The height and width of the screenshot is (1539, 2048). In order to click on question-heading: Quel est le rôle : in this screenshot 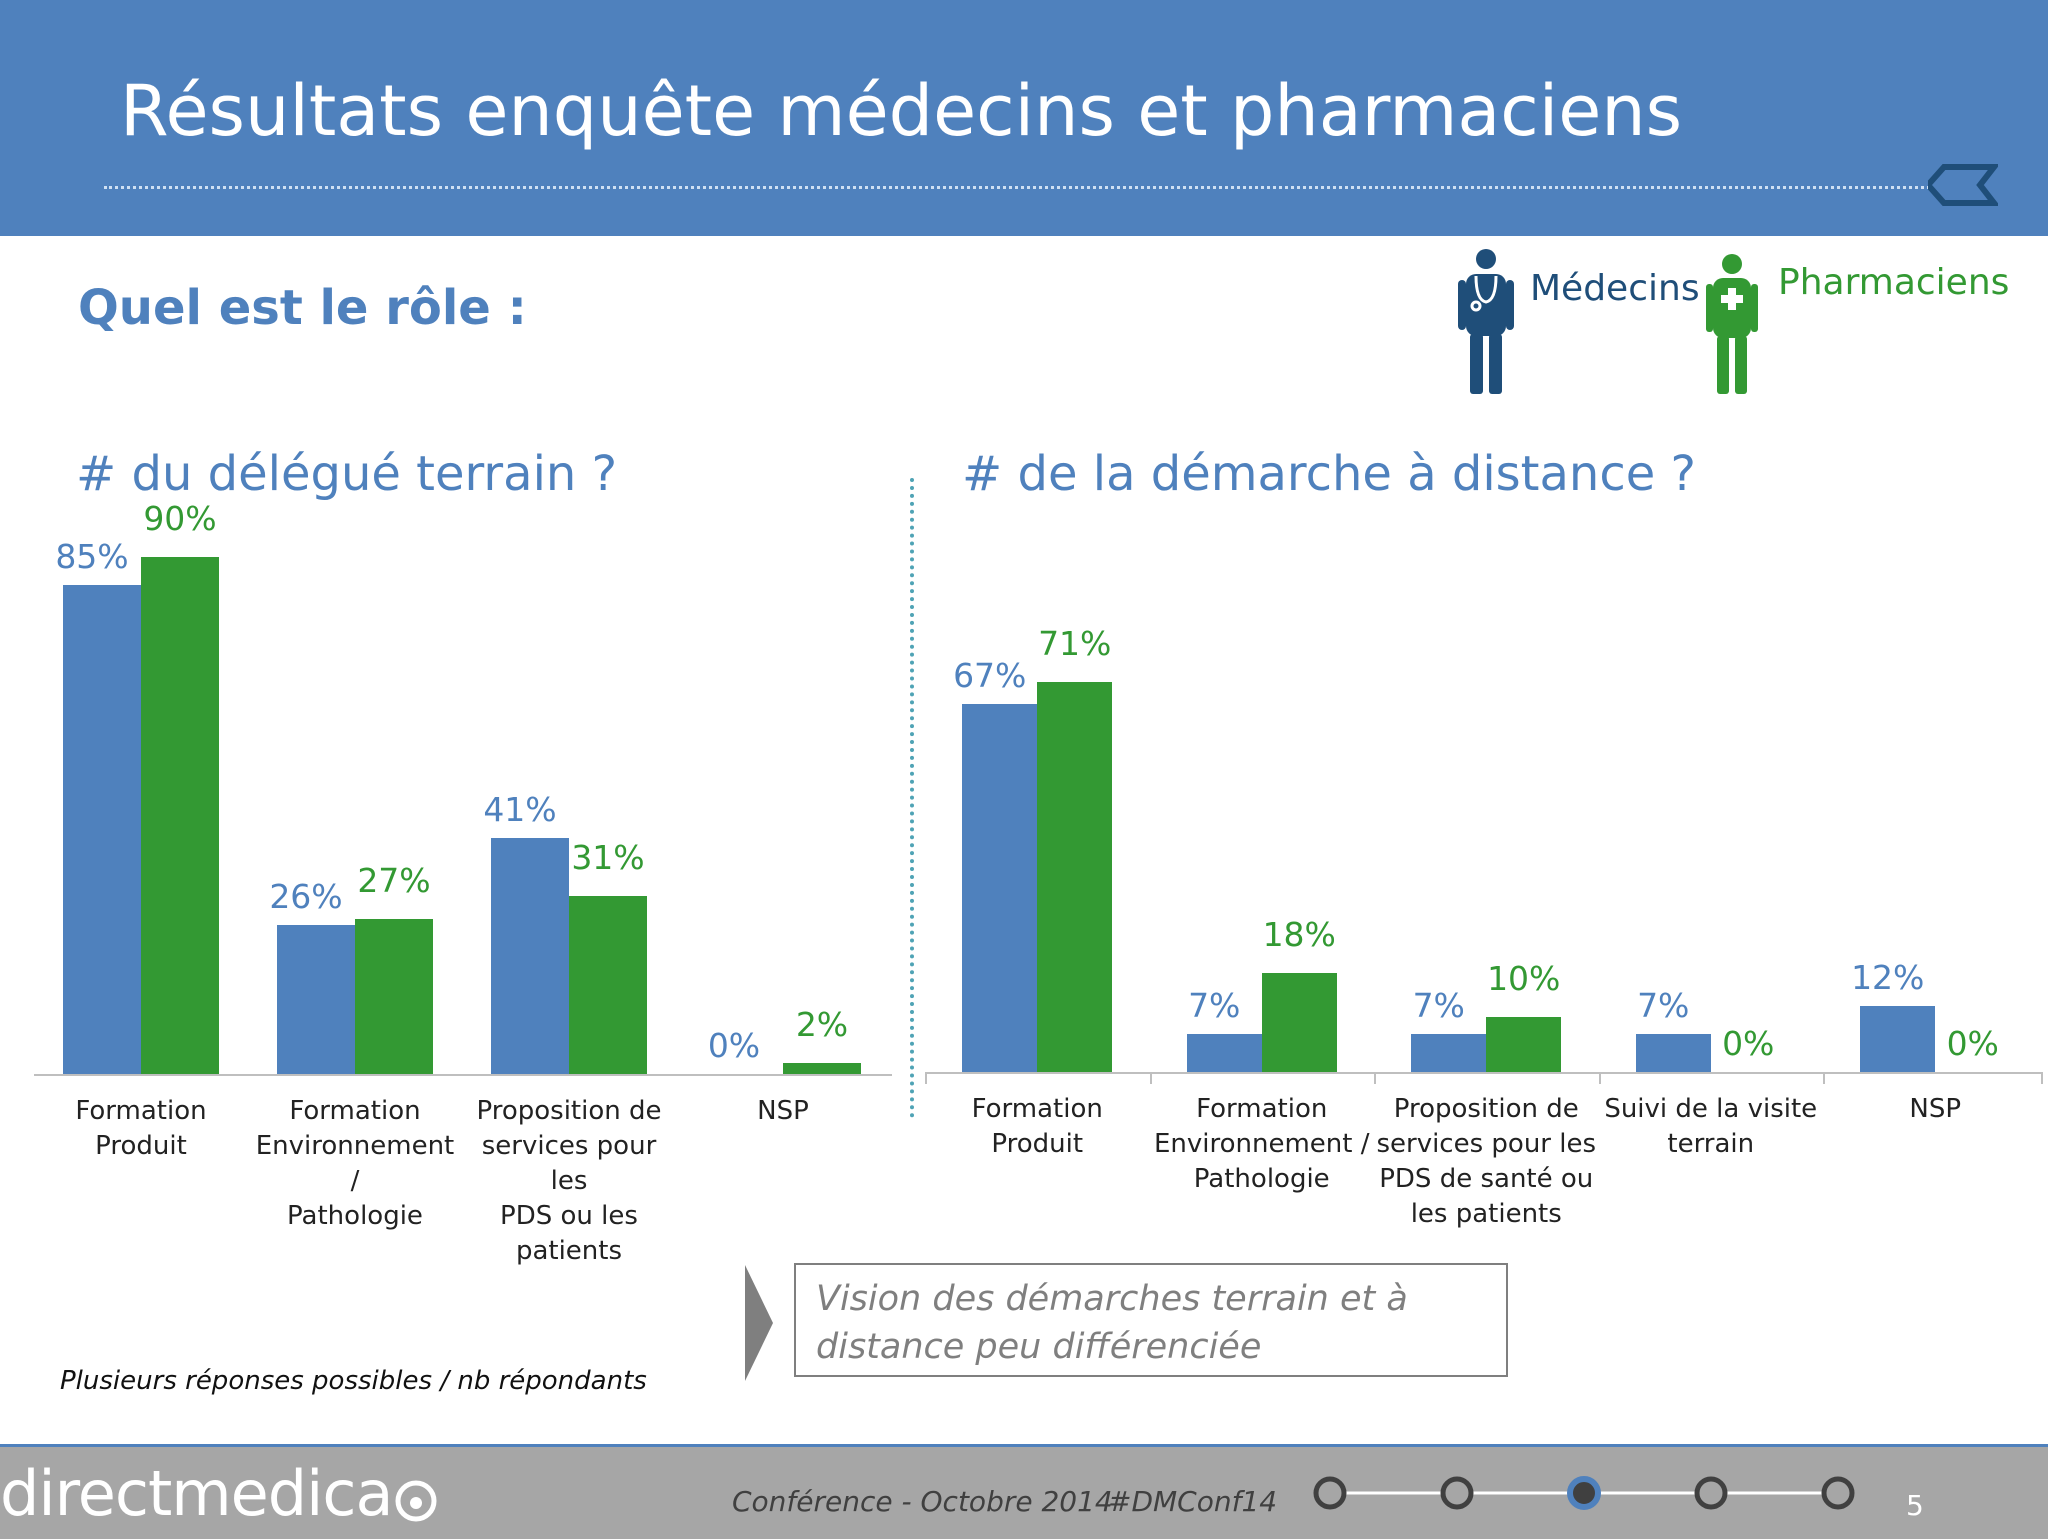, I will do `click(302, 308)`.